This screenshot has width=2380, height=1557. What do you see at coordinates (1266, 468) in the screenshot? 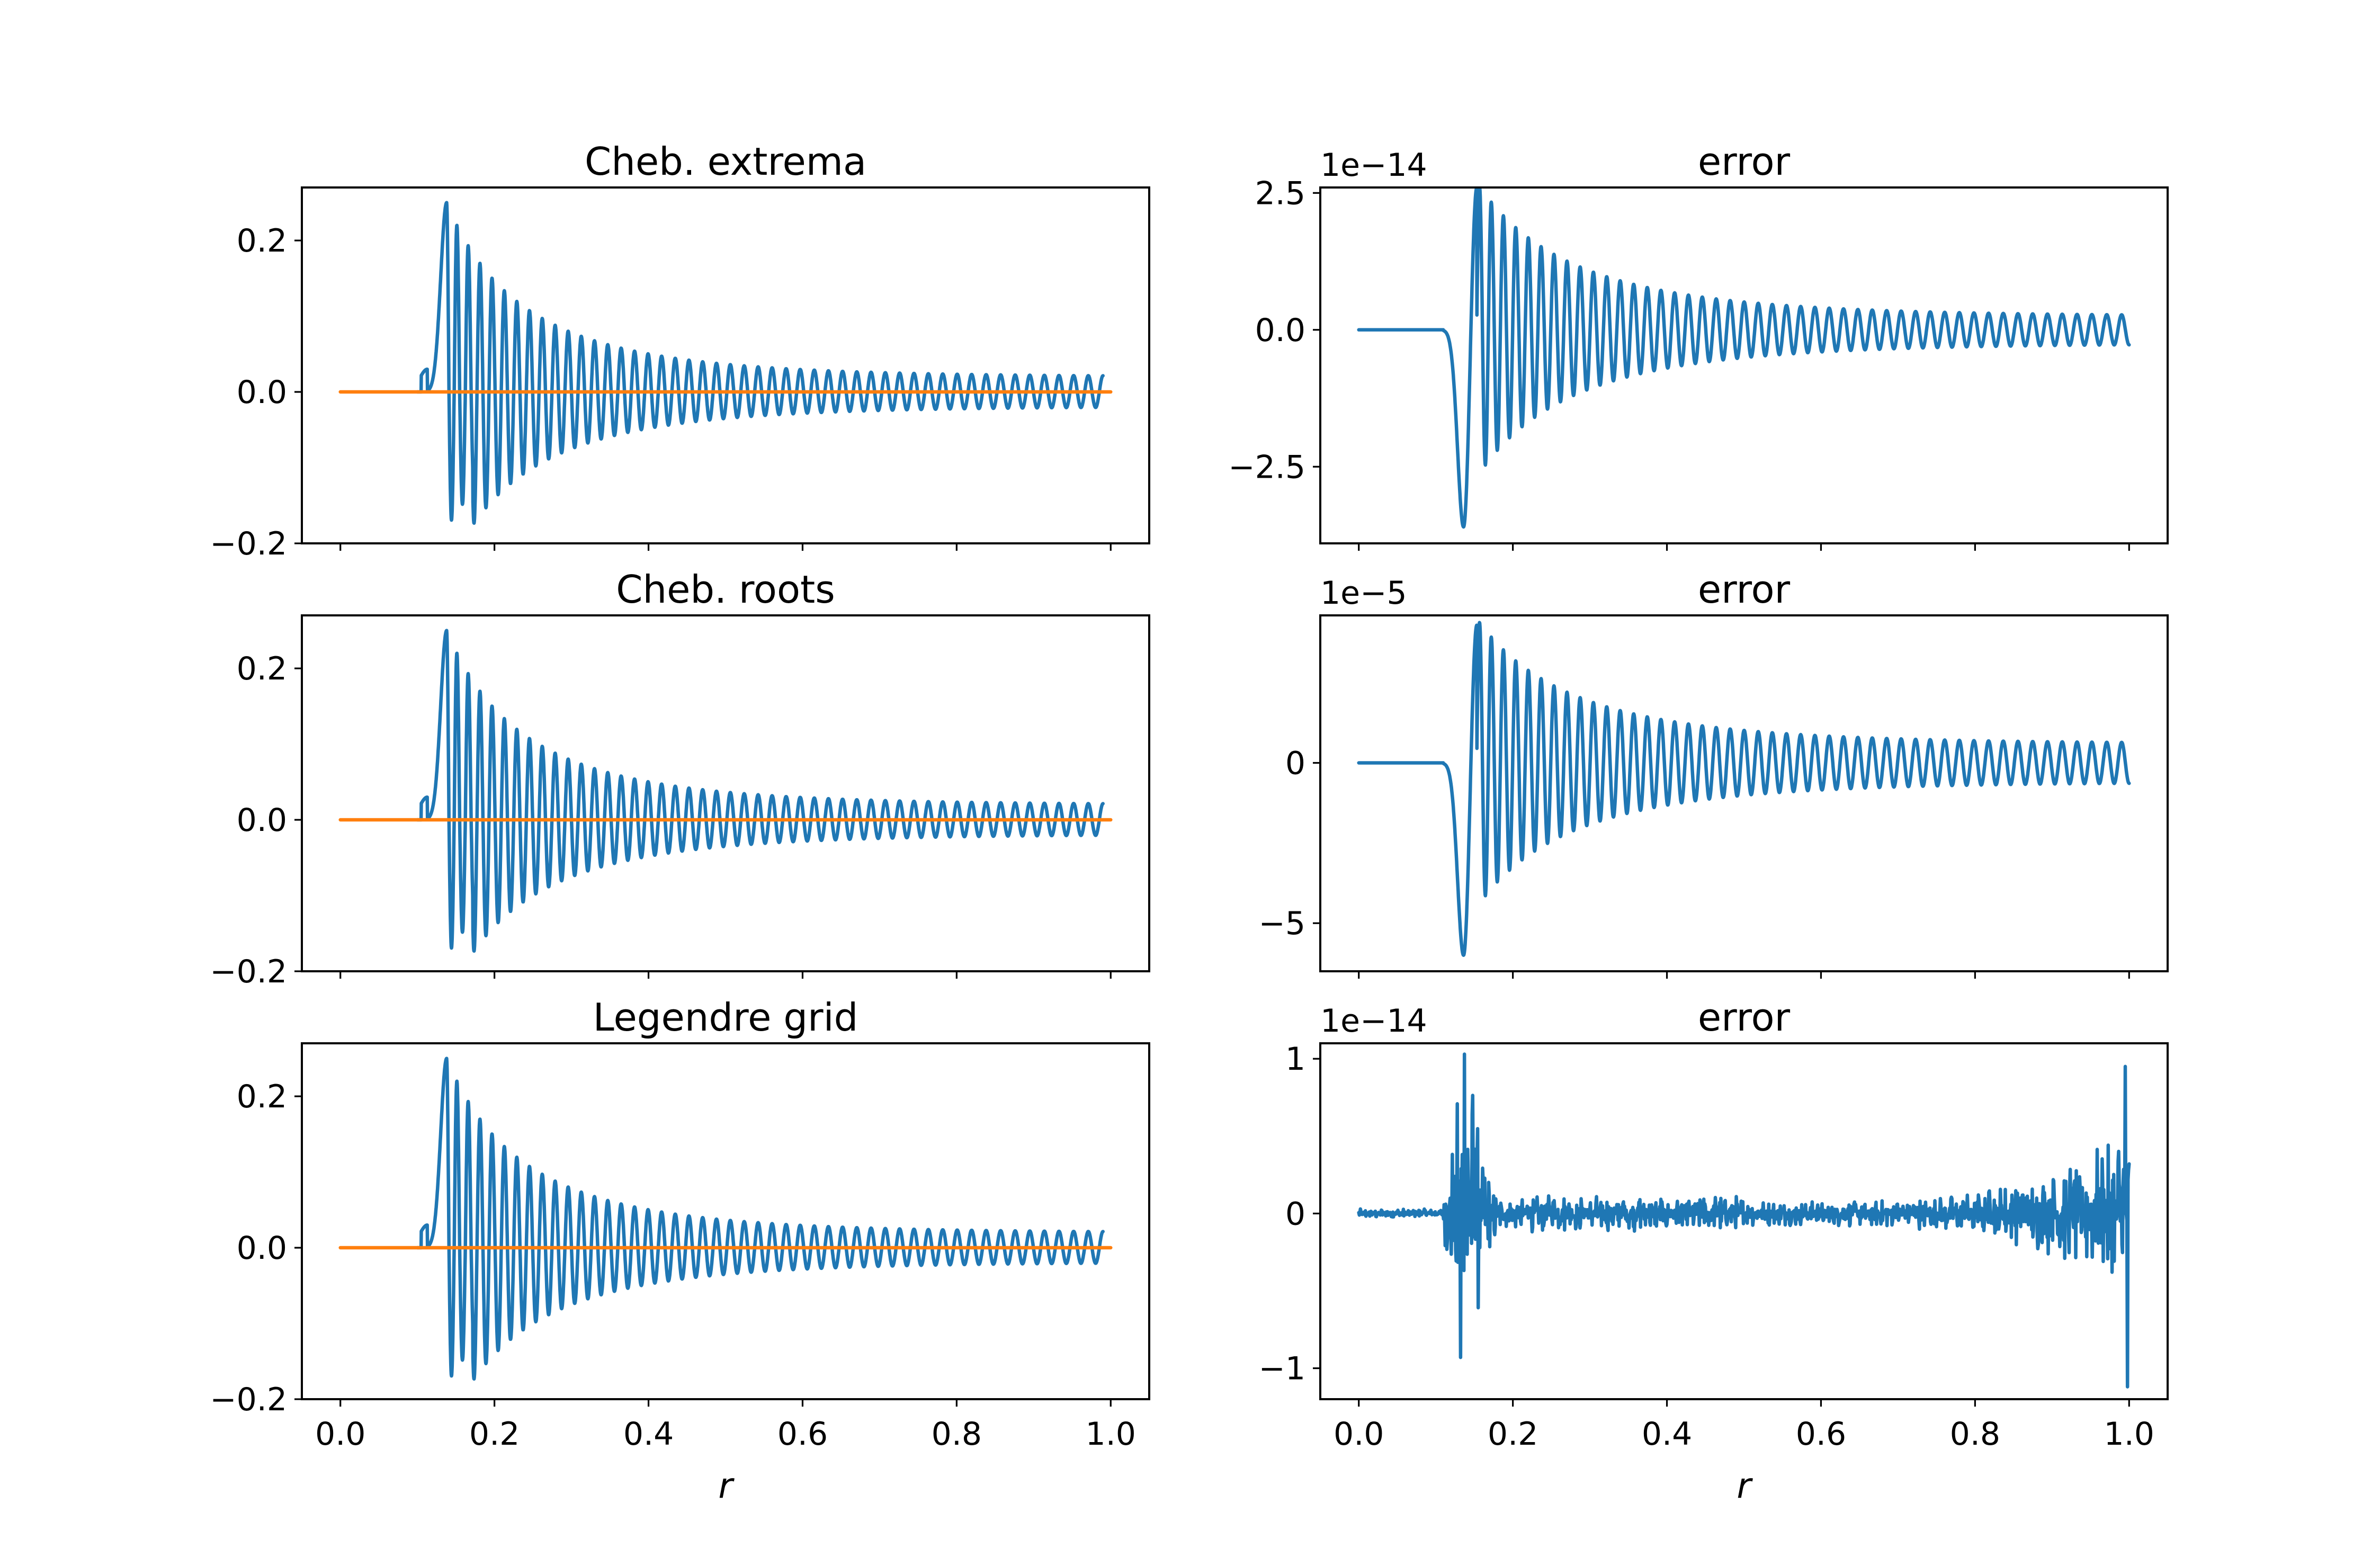
I see `y-tick-label: −2.5` at bounding box center [1266, 468].